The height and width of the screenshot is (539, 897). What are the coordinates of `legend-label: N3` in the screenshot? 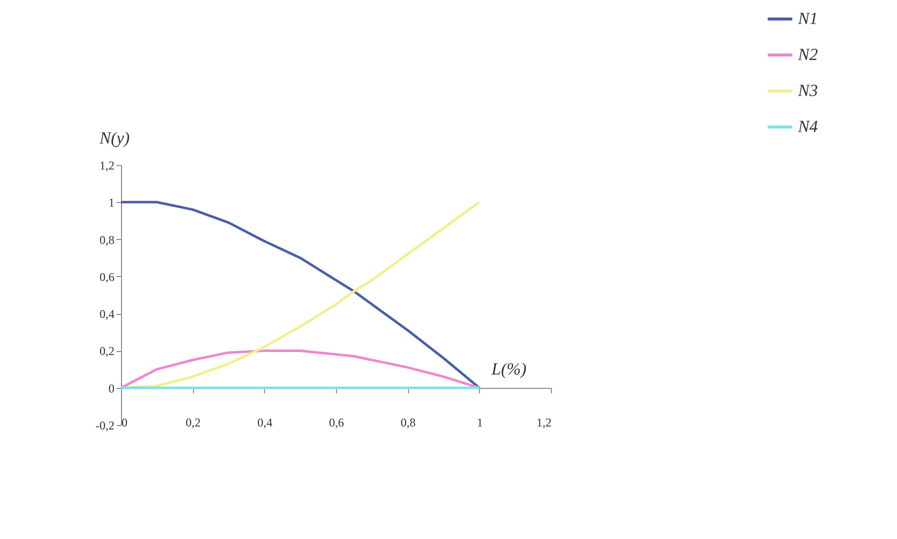 It's located at (807, 90).